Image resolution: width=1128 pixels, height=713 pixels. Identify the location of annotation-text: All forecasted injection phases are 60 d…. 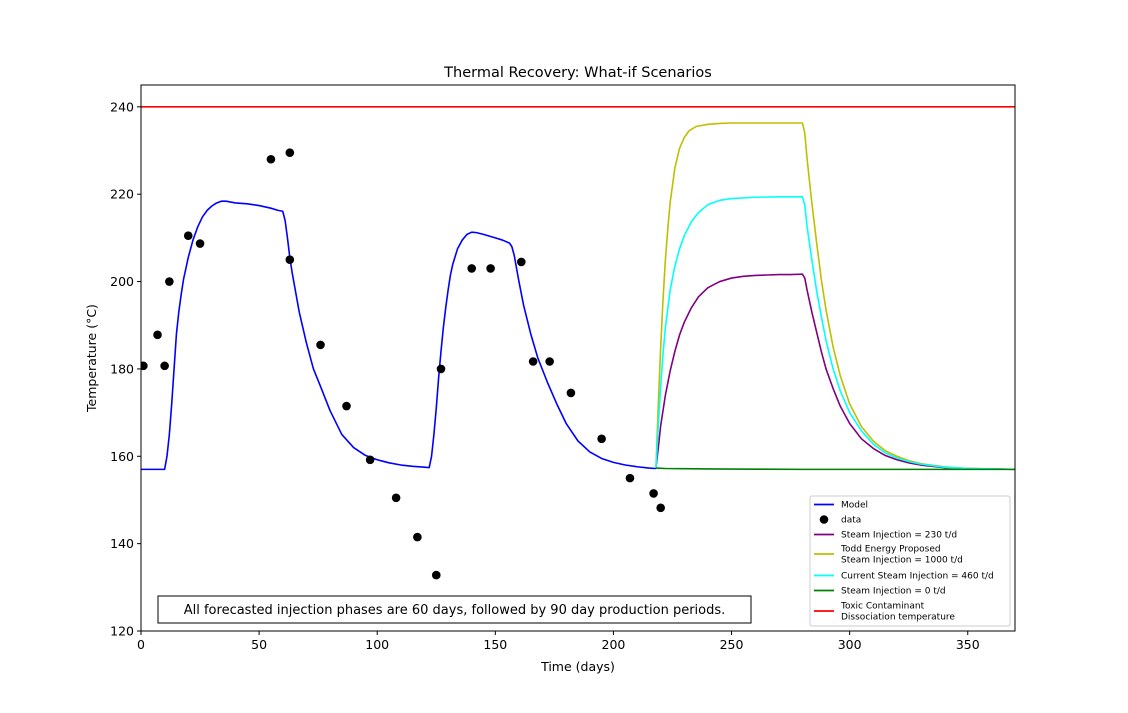
(455, 610).